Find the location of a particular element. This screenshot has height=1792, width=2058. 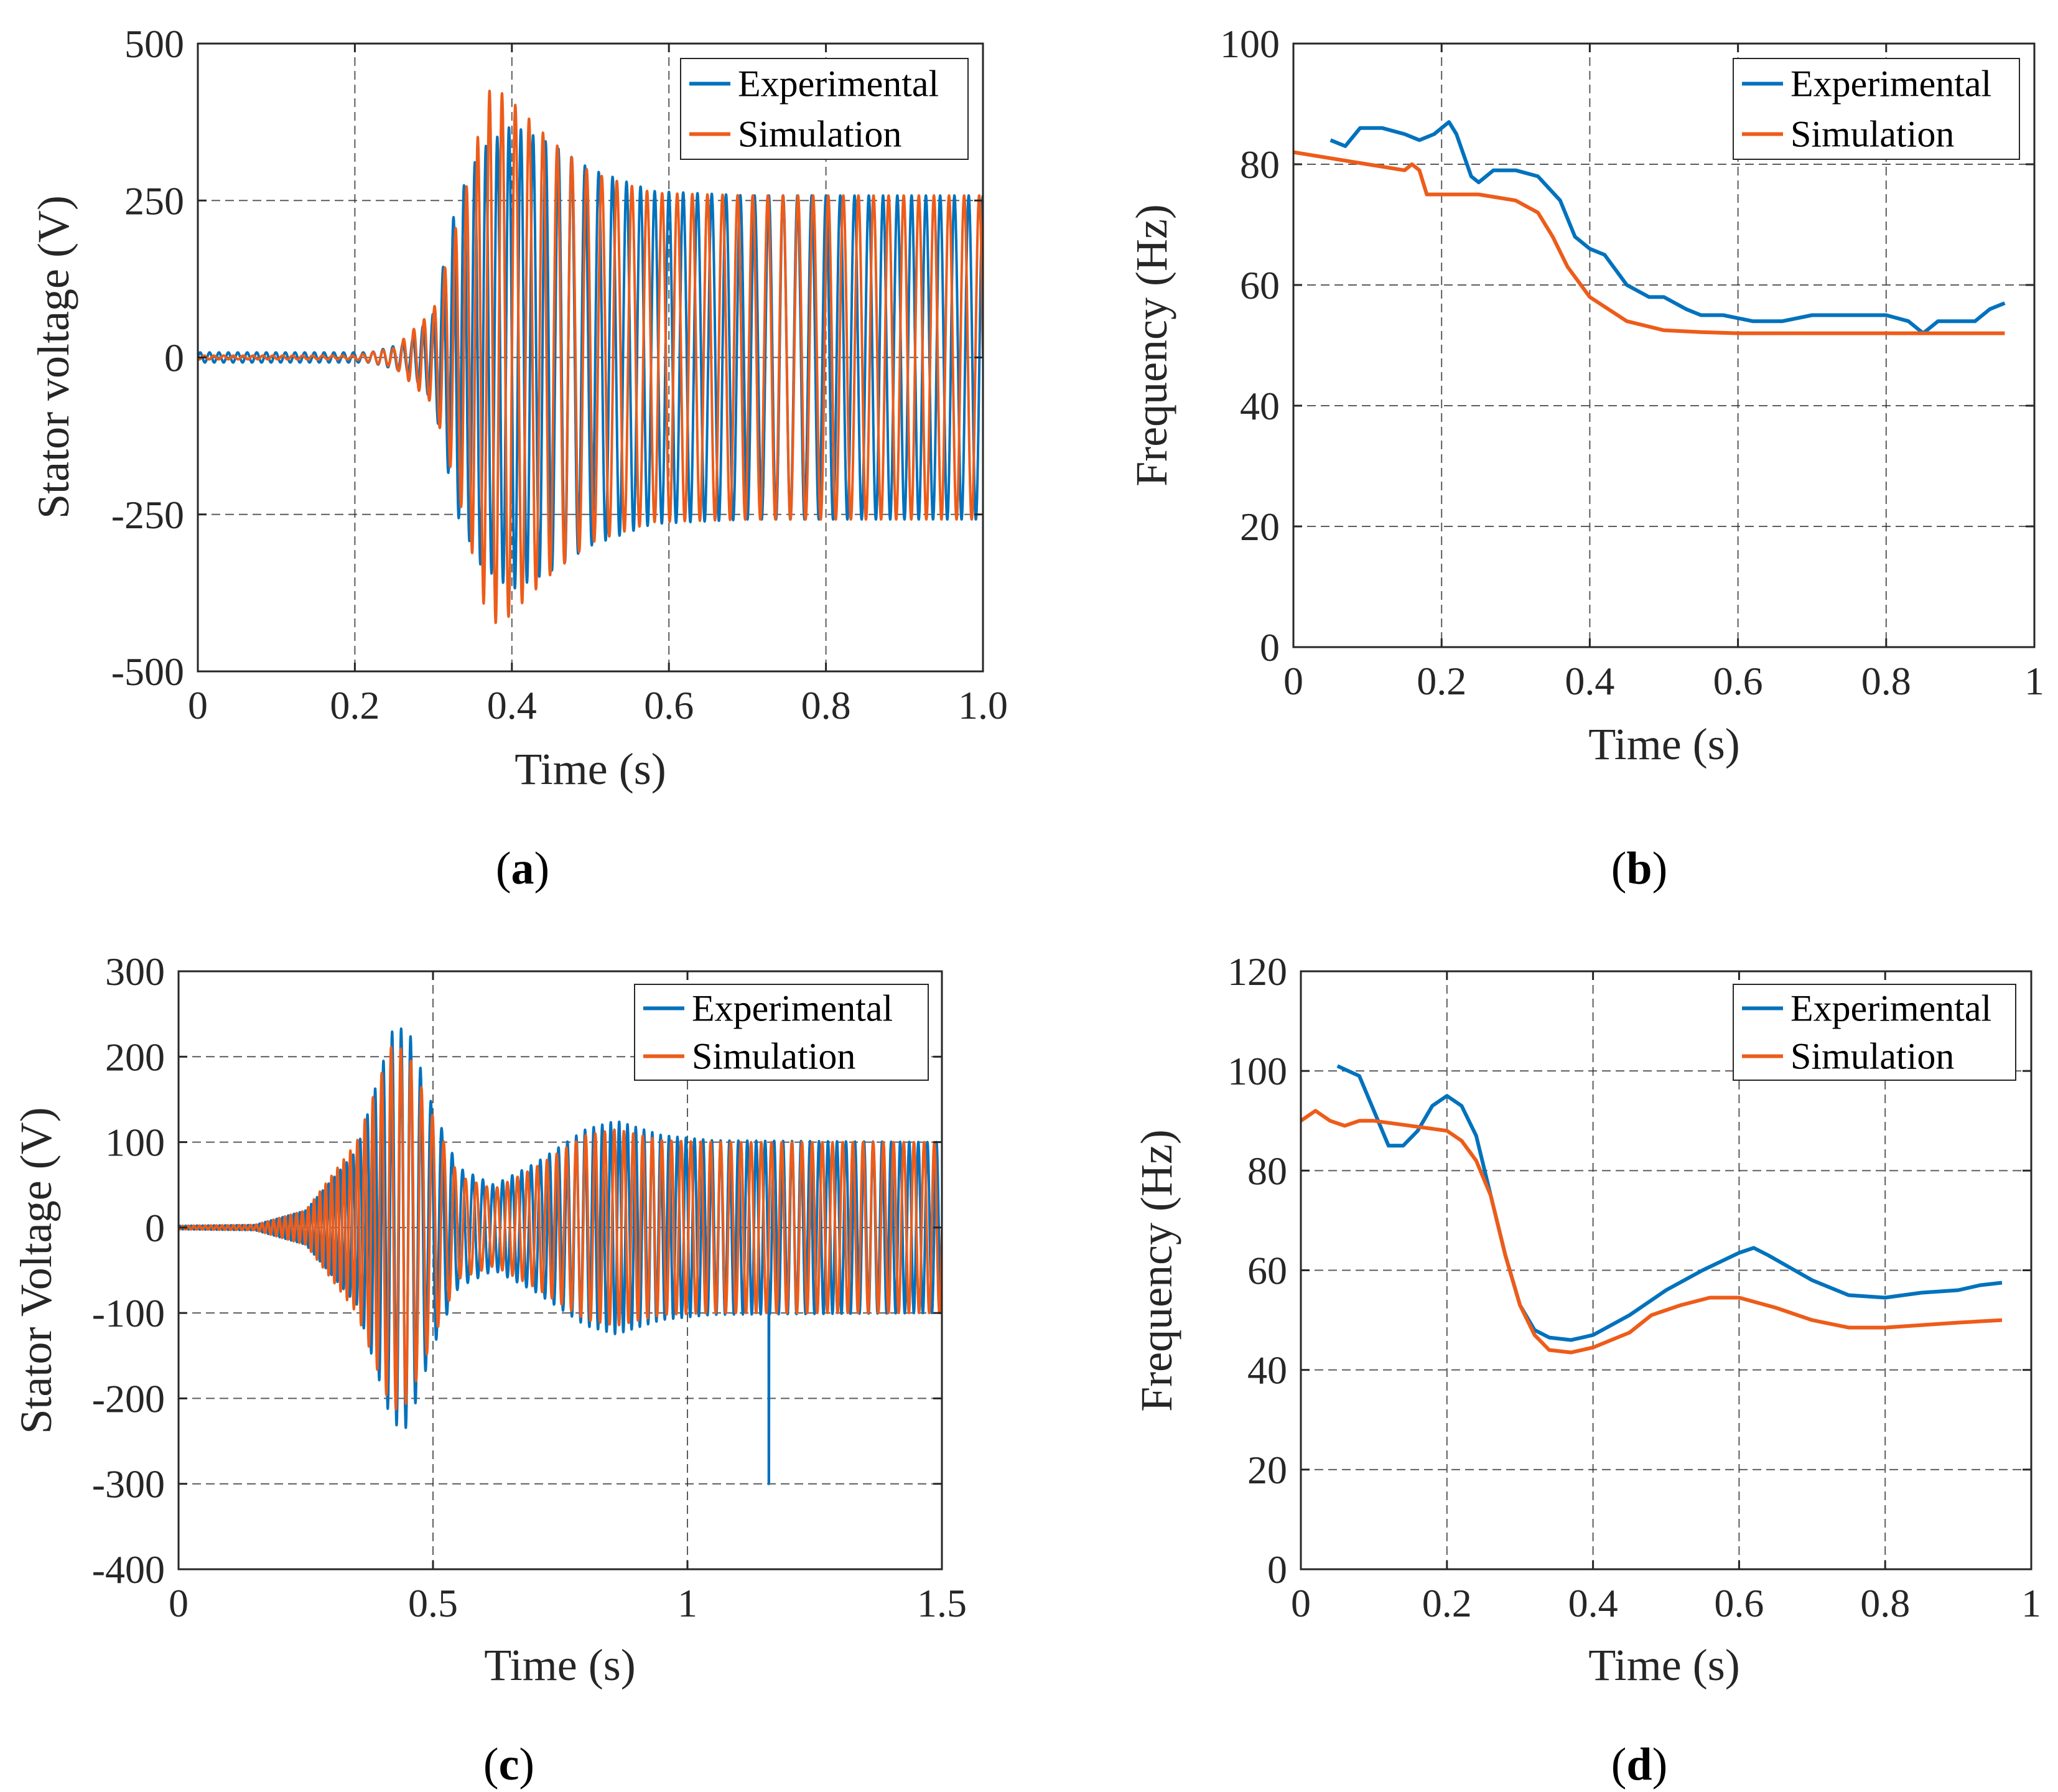

panel-caption: (b) is located at coordinates (1639, 869).